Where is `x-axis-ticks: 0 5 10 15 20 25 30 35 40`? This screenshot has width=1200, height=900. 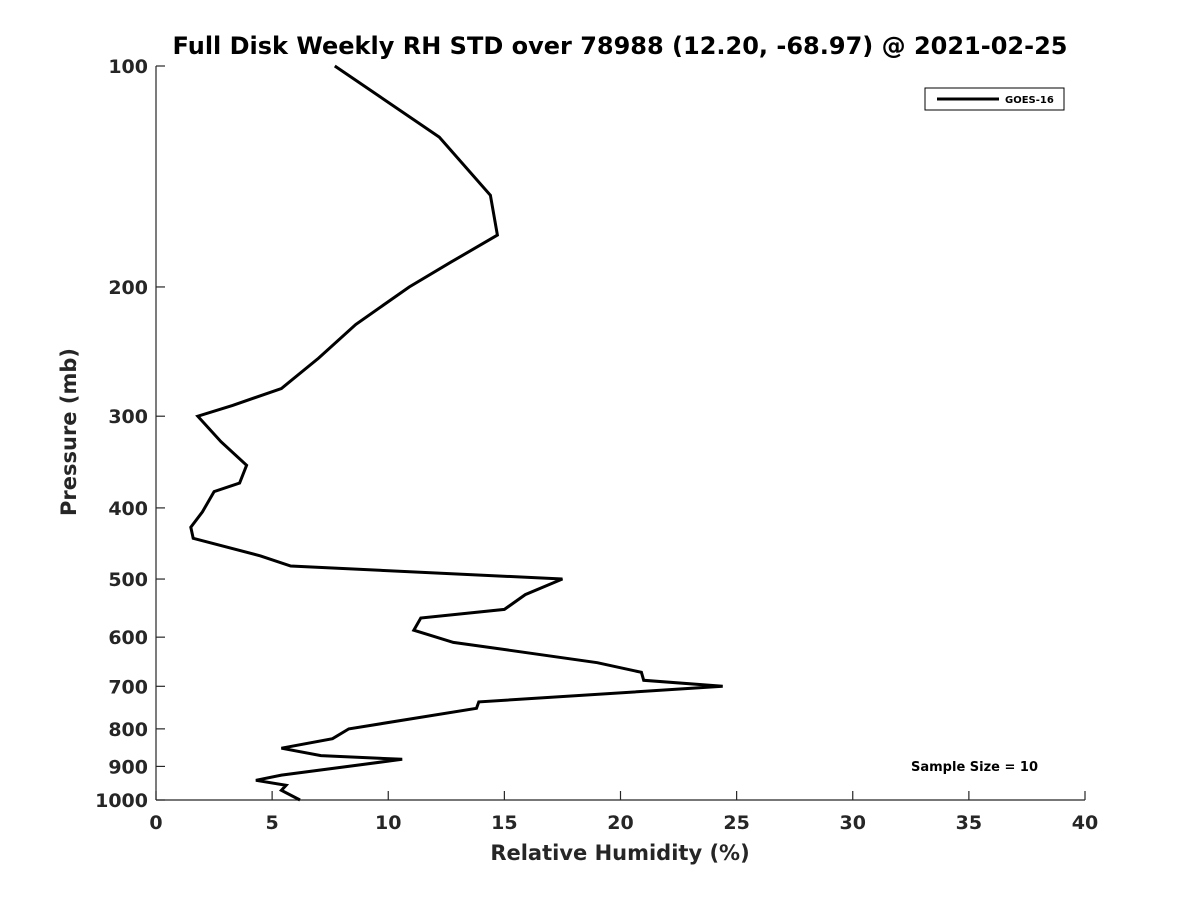
x-axis-ticks: 0 5 10 15 20 25 30 35 40 is located at coordinates (623, 812).